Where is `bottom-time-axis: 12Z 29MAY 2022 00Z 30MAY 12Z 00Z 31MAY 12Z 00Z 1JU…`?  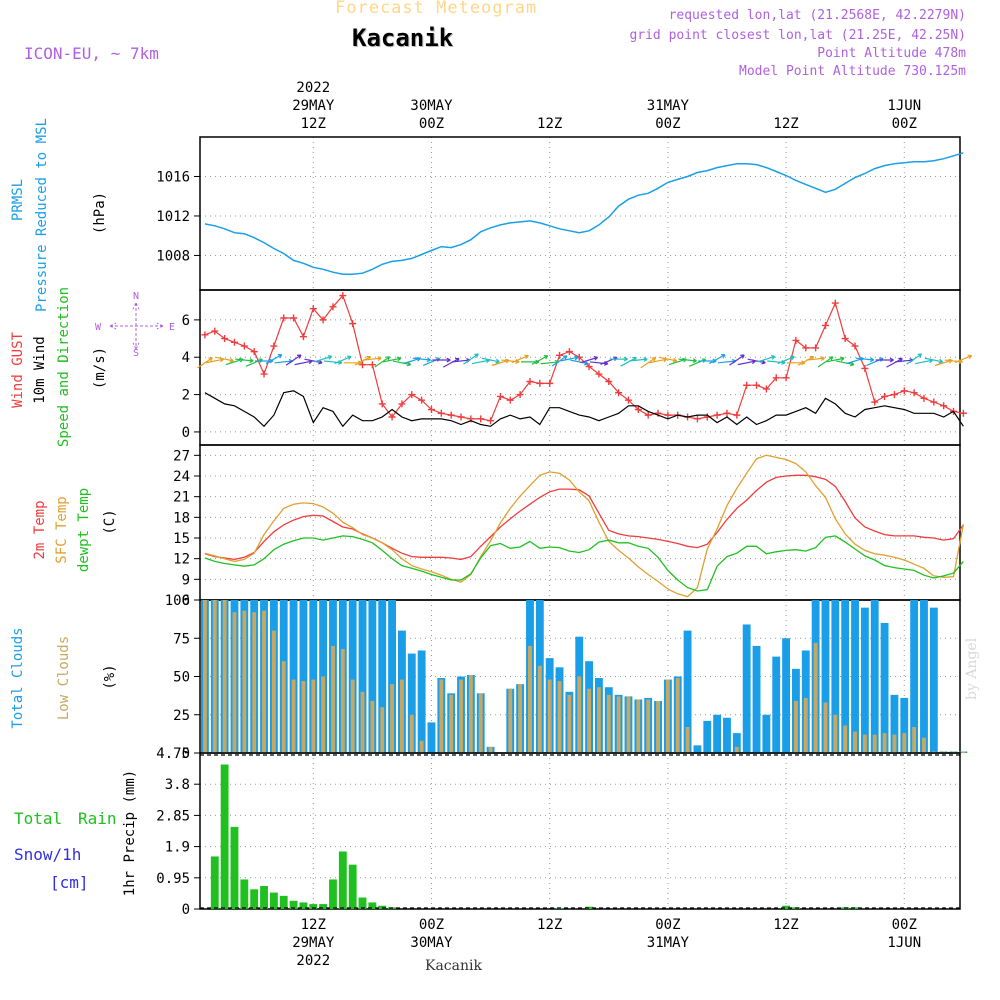 bottom-time-axis: 12Z 29MAY 2022 00Z 30MAY 12Z 00Z 31MAY 12Z 00Z 1JU… is located at coordinates (606, 943).